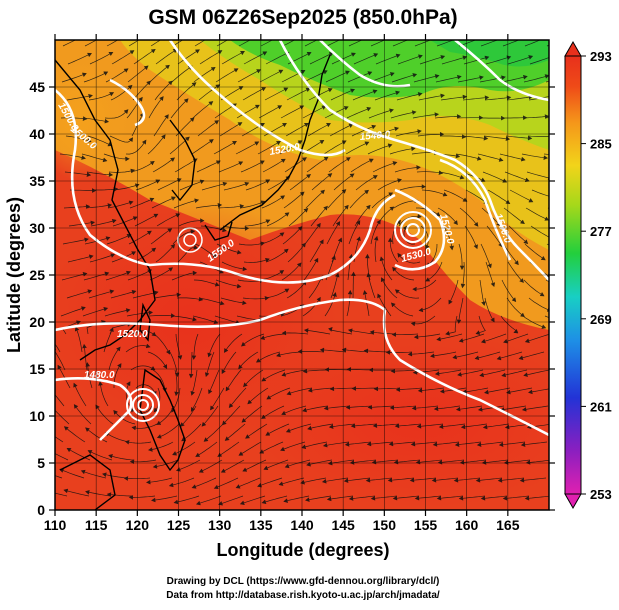  I want to click on x-tick-label: 115, so click(96, 525).